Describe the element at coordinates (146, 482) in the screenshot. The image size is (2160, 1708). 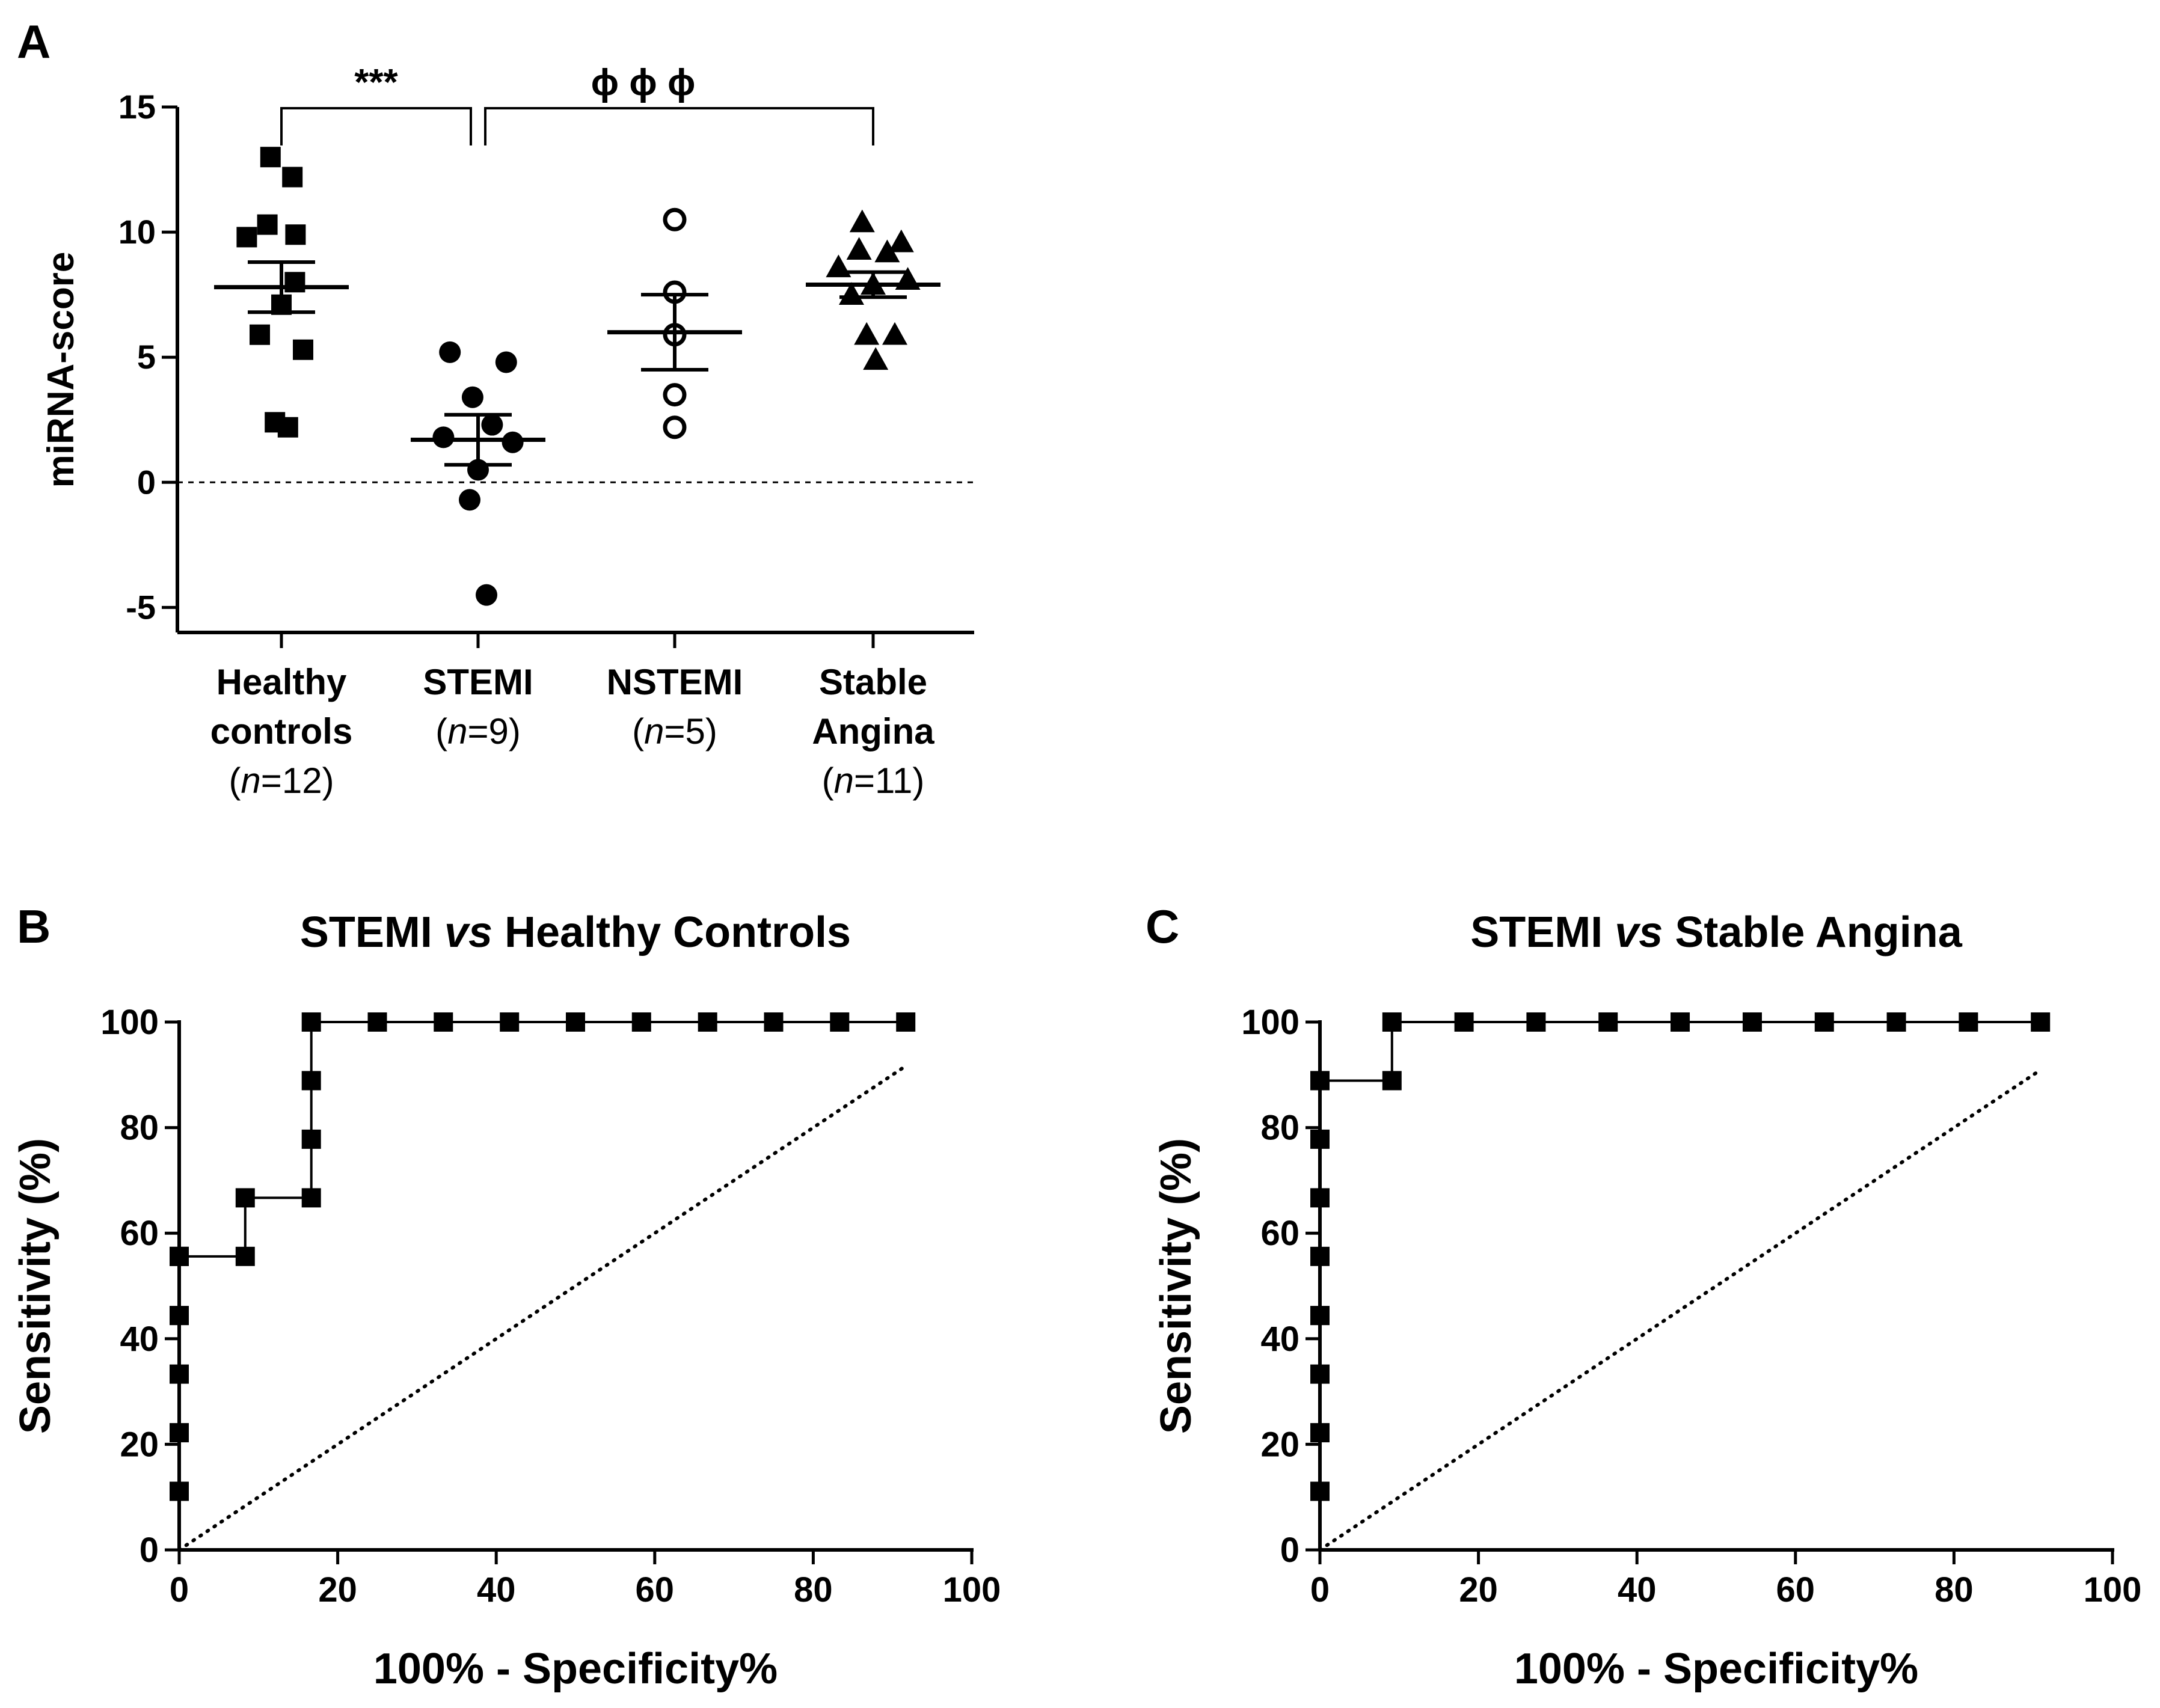
I see `y-tick-label-a: 0` at that location.